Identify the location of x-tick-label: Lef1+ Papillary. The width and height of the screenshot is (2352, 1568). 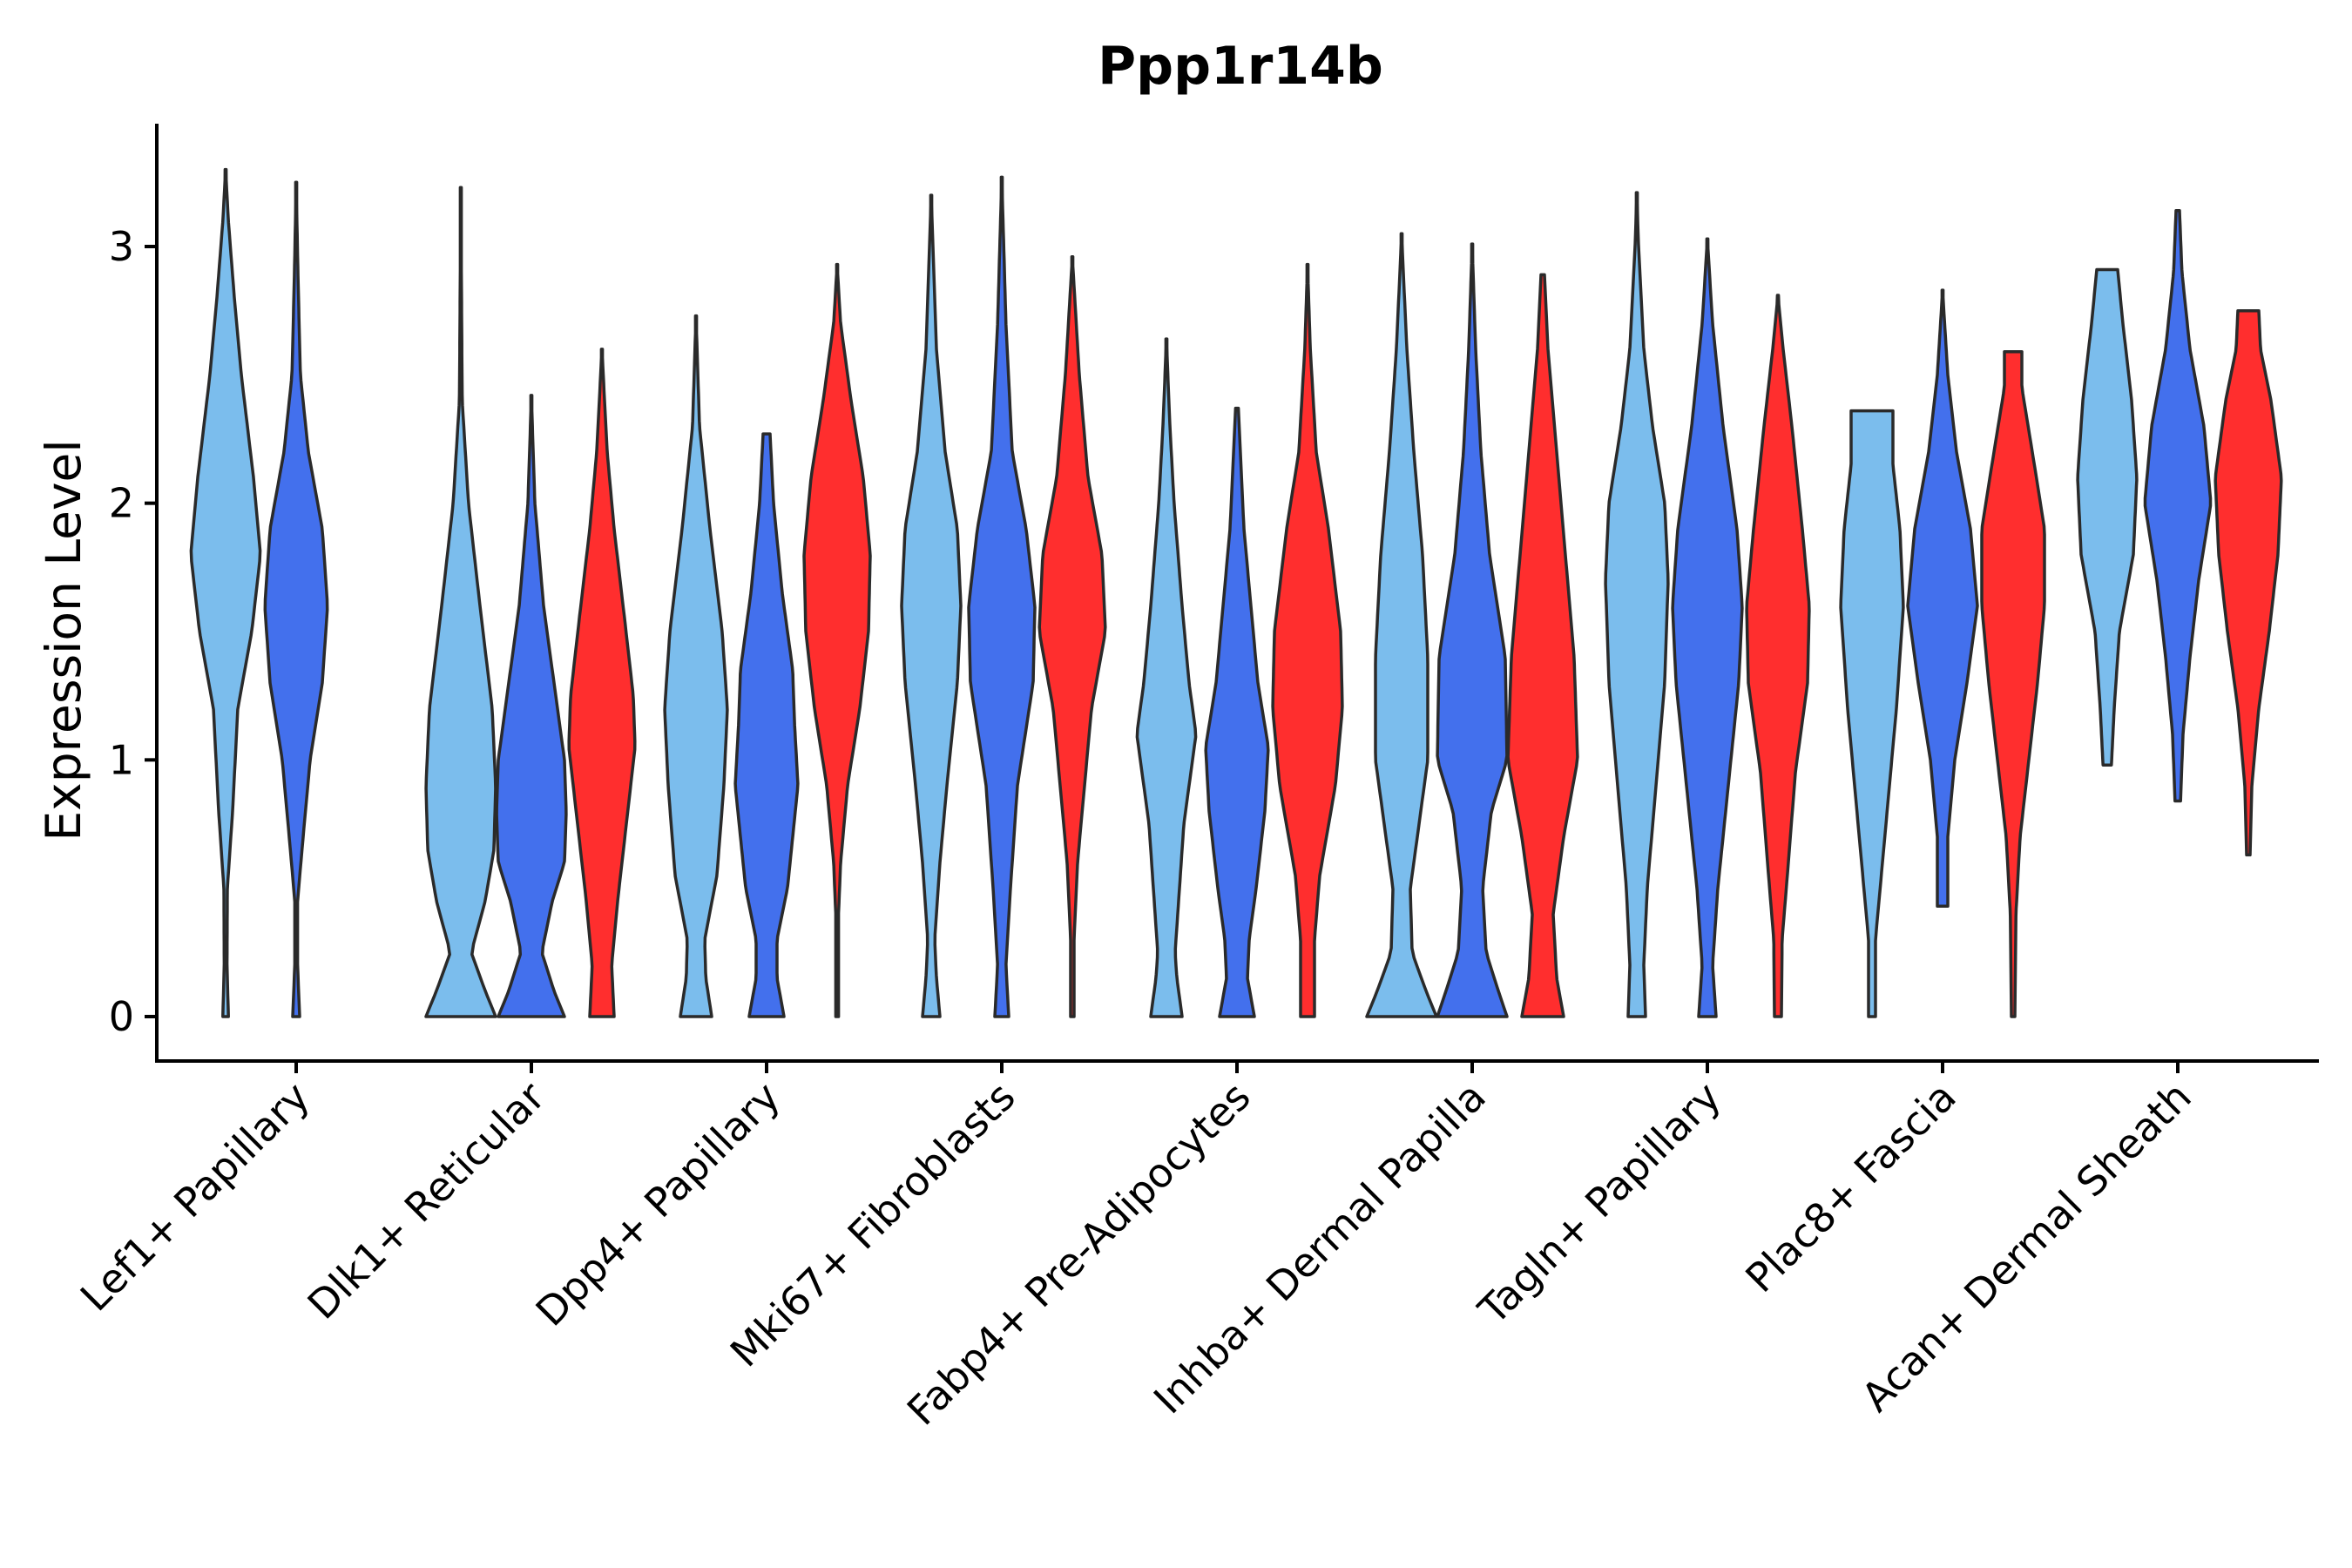
(195, 1197).